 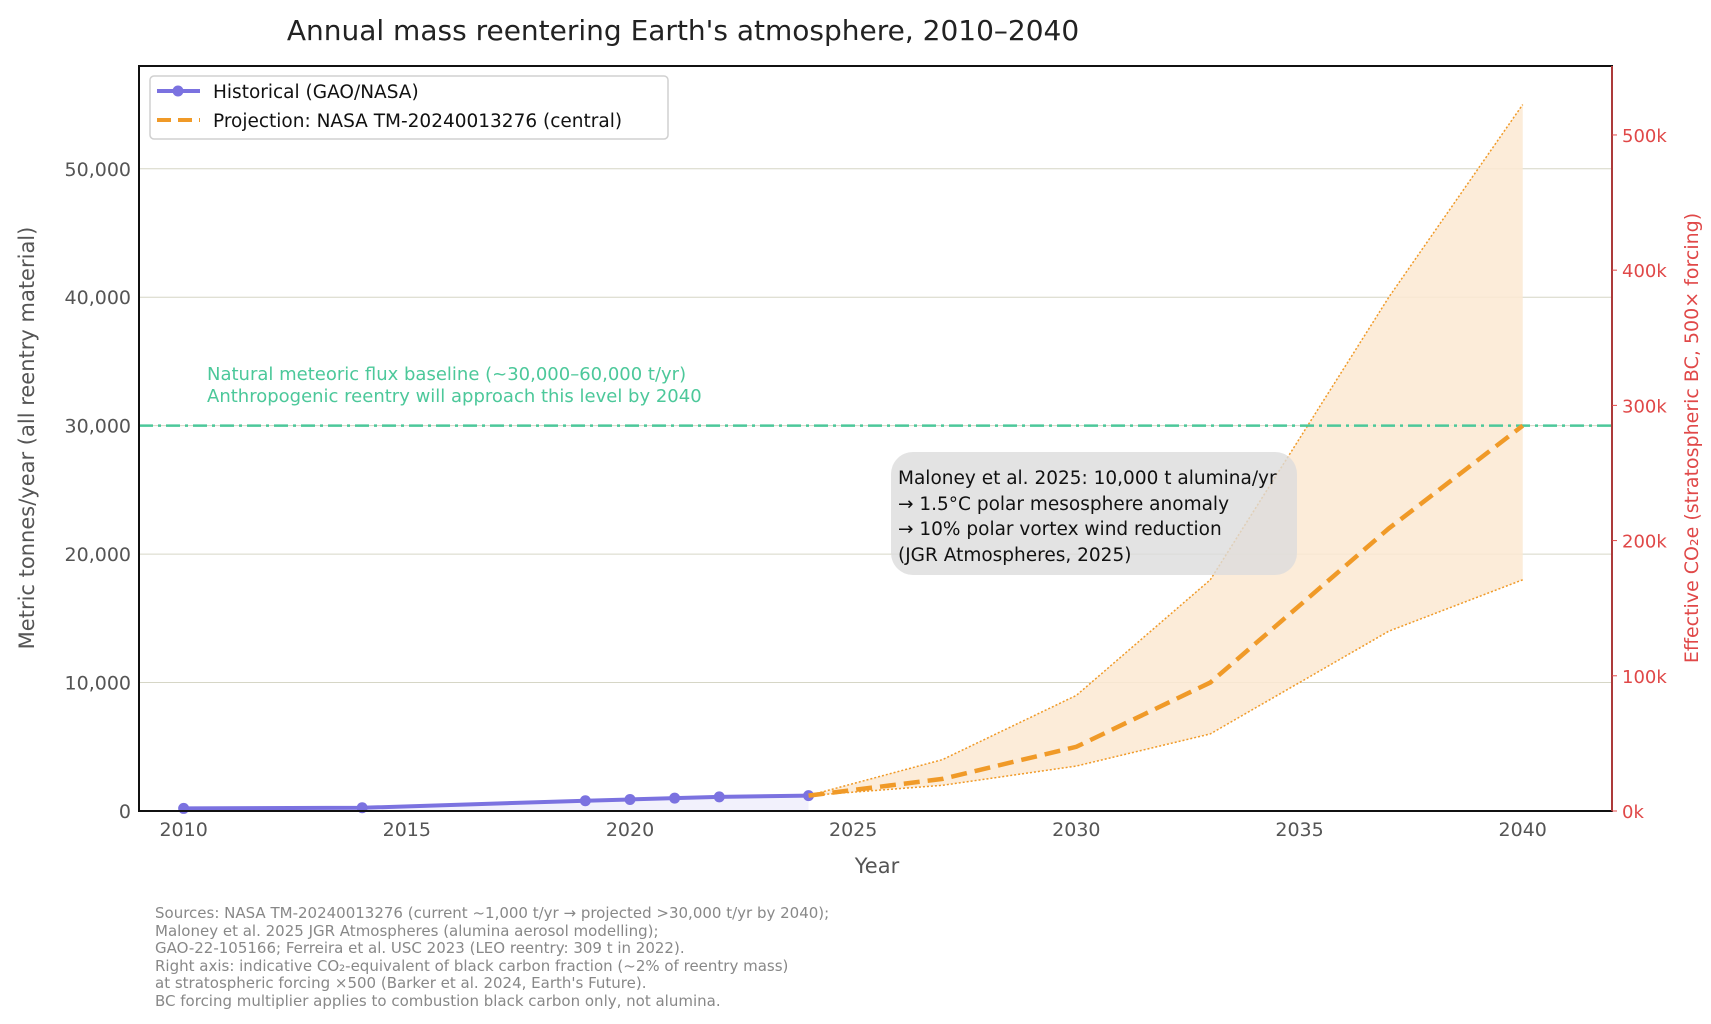 I want to click on y-tick-label: 40,000, so click(x=98, y=298).